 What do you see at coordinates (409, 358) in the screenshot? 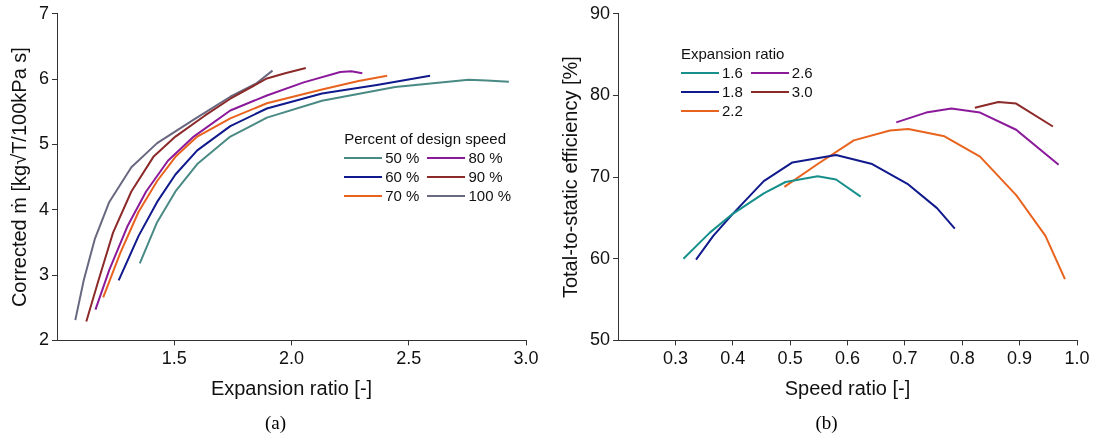
I see `x-tick-label: 2.5` at bounding box center [409, 358].